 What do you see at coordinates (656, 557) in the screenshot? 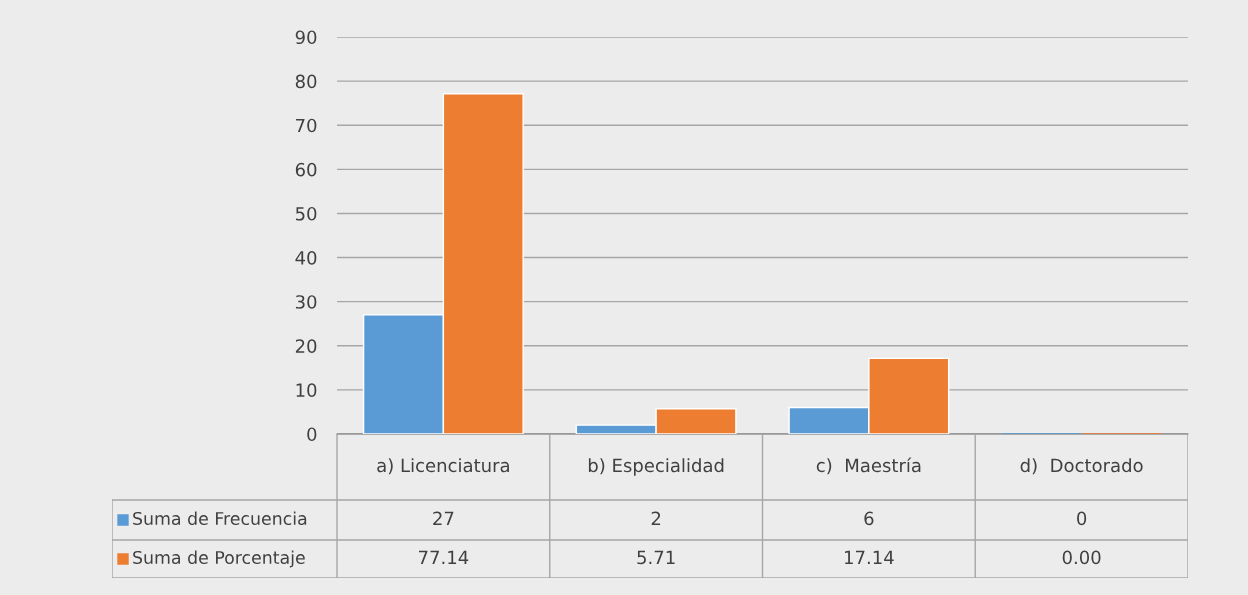
I see `data-label: 5.71` at bounding box center [656, 557].